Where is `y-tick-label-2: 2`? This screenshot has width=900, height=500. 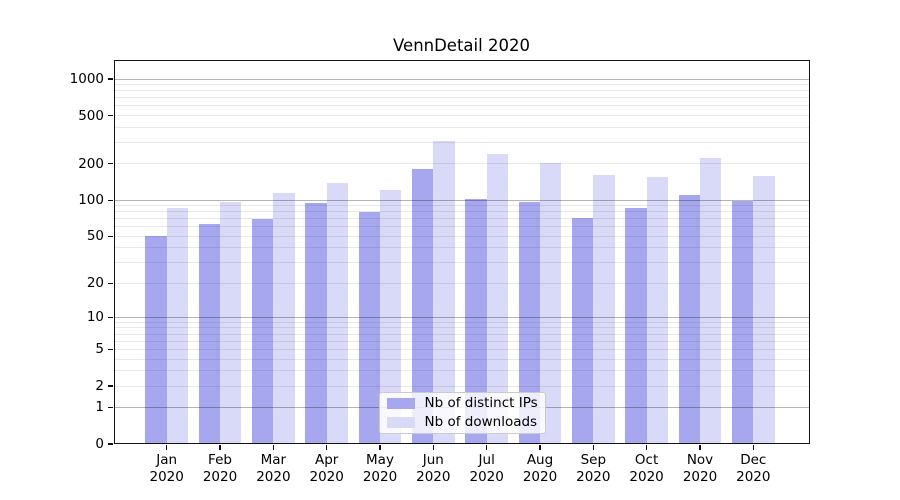
y-tick-label-2: 2 is located at coordinates (99, 386).